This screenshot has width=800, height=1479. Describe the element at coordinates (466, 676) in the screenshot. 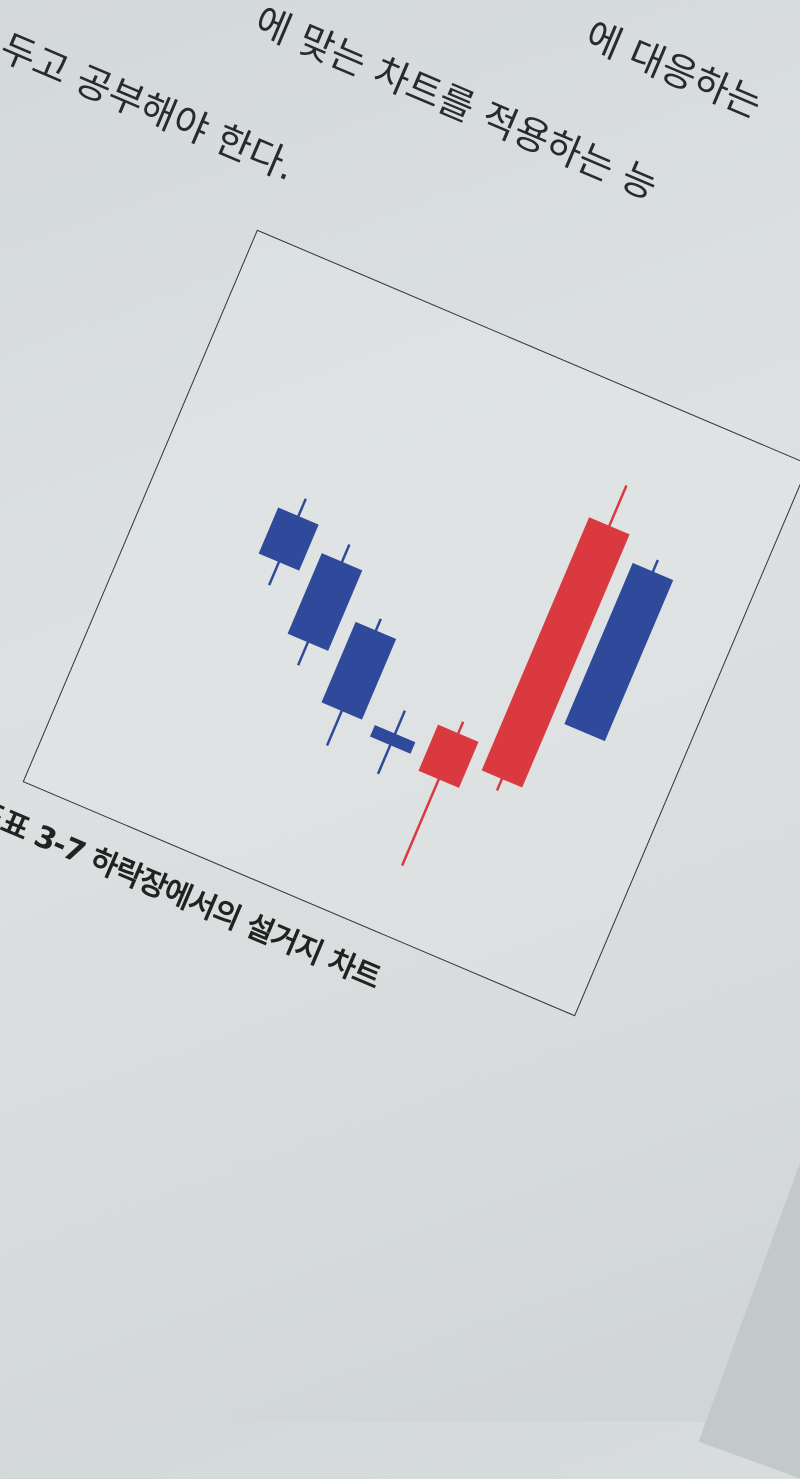

I see `candlestick-chart` at that location.